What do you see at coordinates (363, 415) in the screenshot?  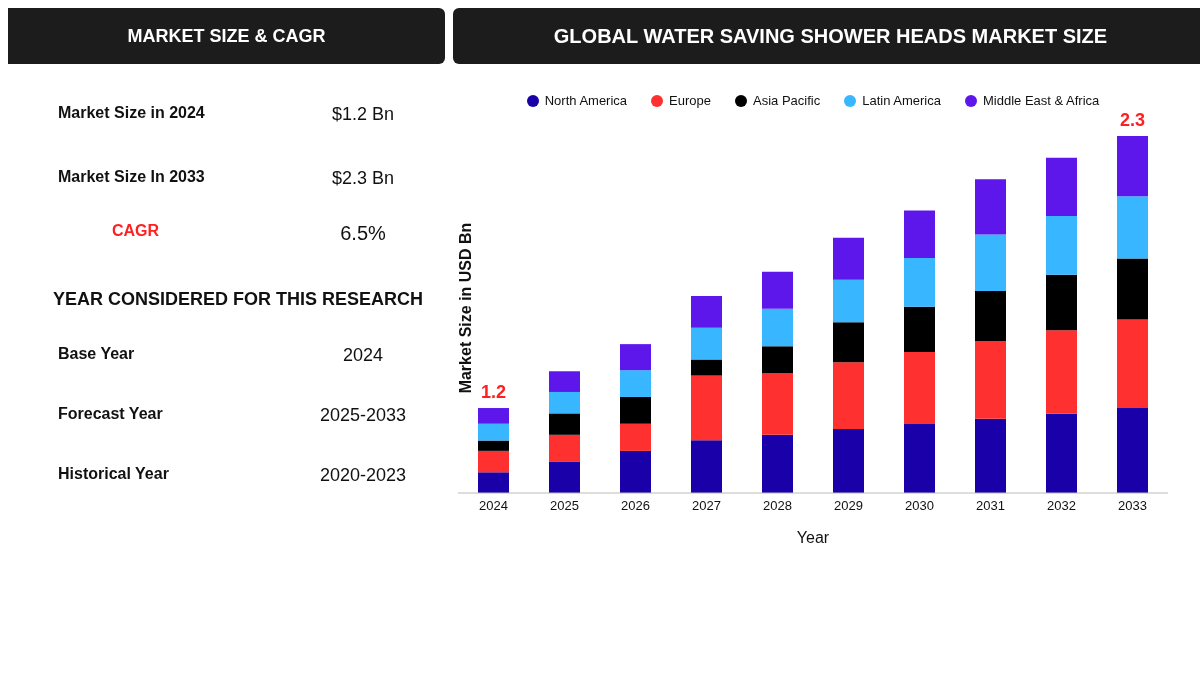 I see `text: 2025-2033` at bounding box center [363, 415].